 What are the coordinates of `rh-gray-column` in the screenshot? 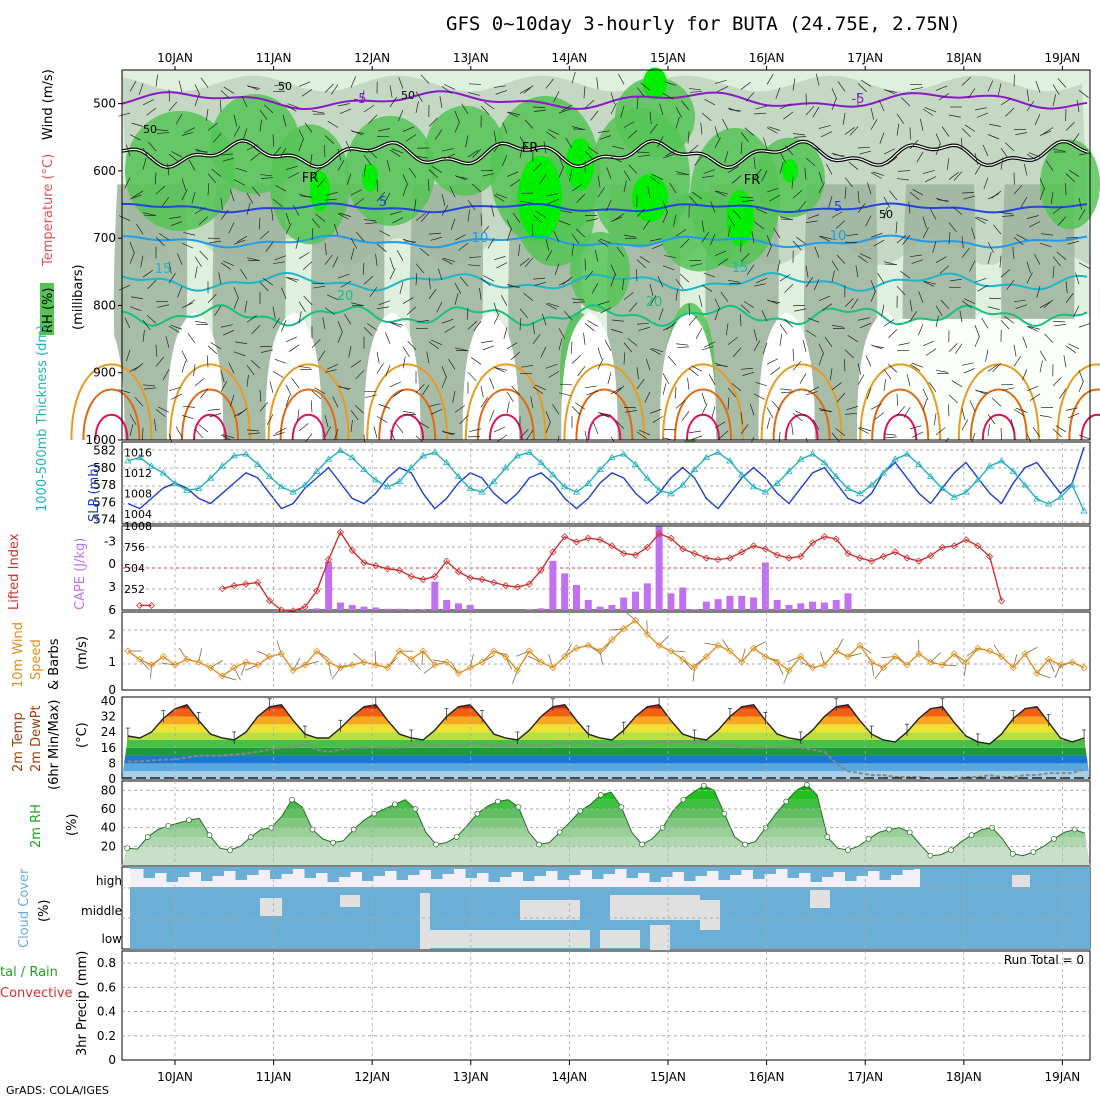 It's located at (643, 312).